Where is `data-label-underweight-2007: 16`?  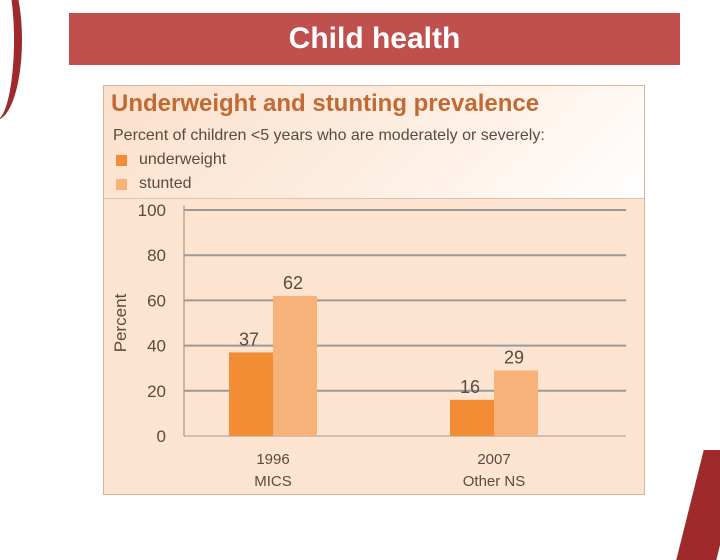 data-label-underweight-2007: 16 is located at coordinates (470, 387).